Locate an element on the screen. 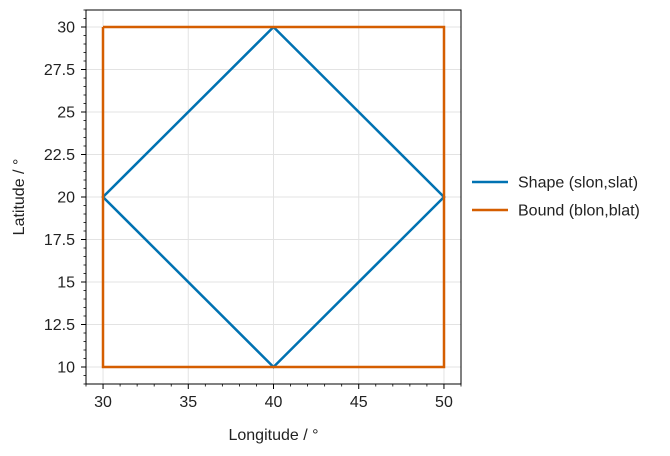 The width and height of the screenshot is (670, 456). x-tick-label: 45 is located at coordinates (359, 402).